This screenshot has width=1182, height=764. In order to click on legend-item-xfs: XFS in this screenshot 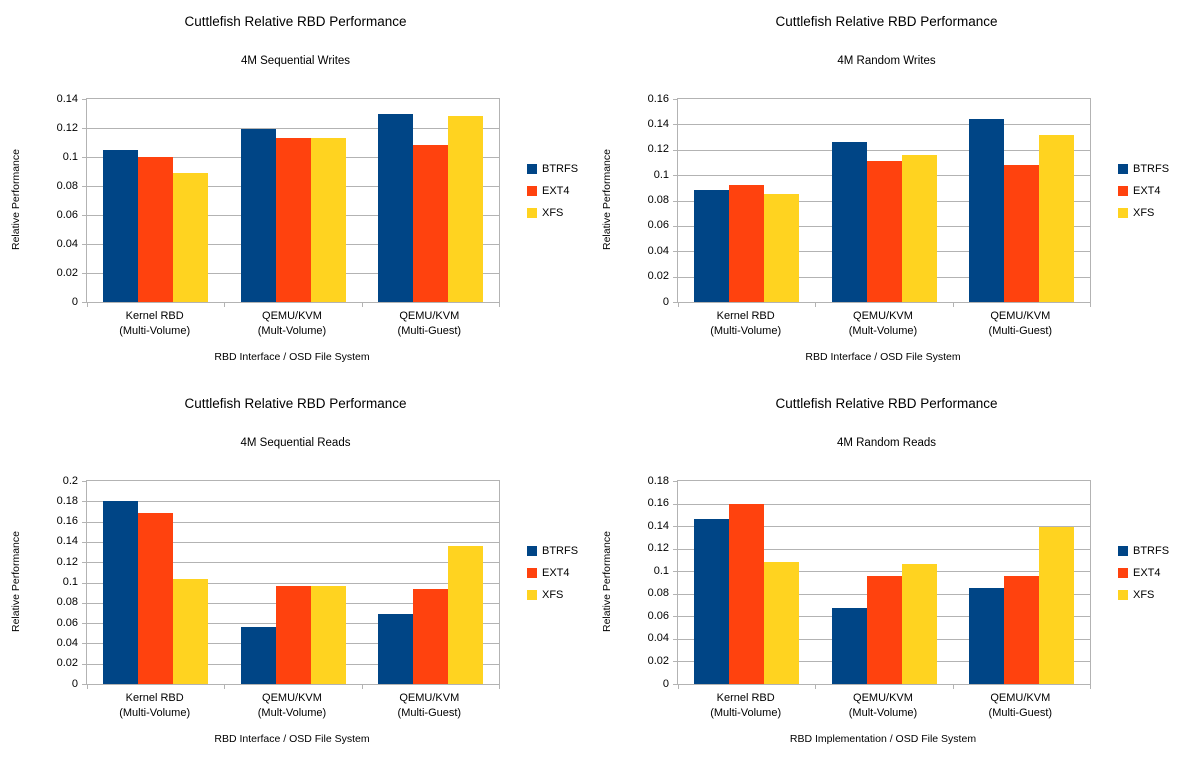, I will do `click(1143, 213)`.